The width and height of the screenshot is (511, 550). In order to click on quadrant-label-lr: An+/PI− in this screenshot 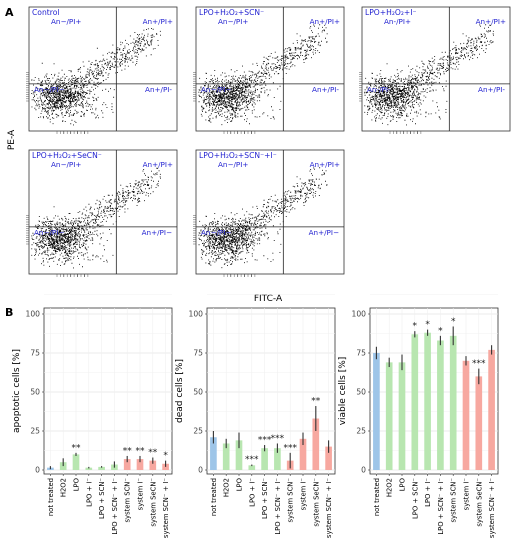, I will do `click(324, 232)`.